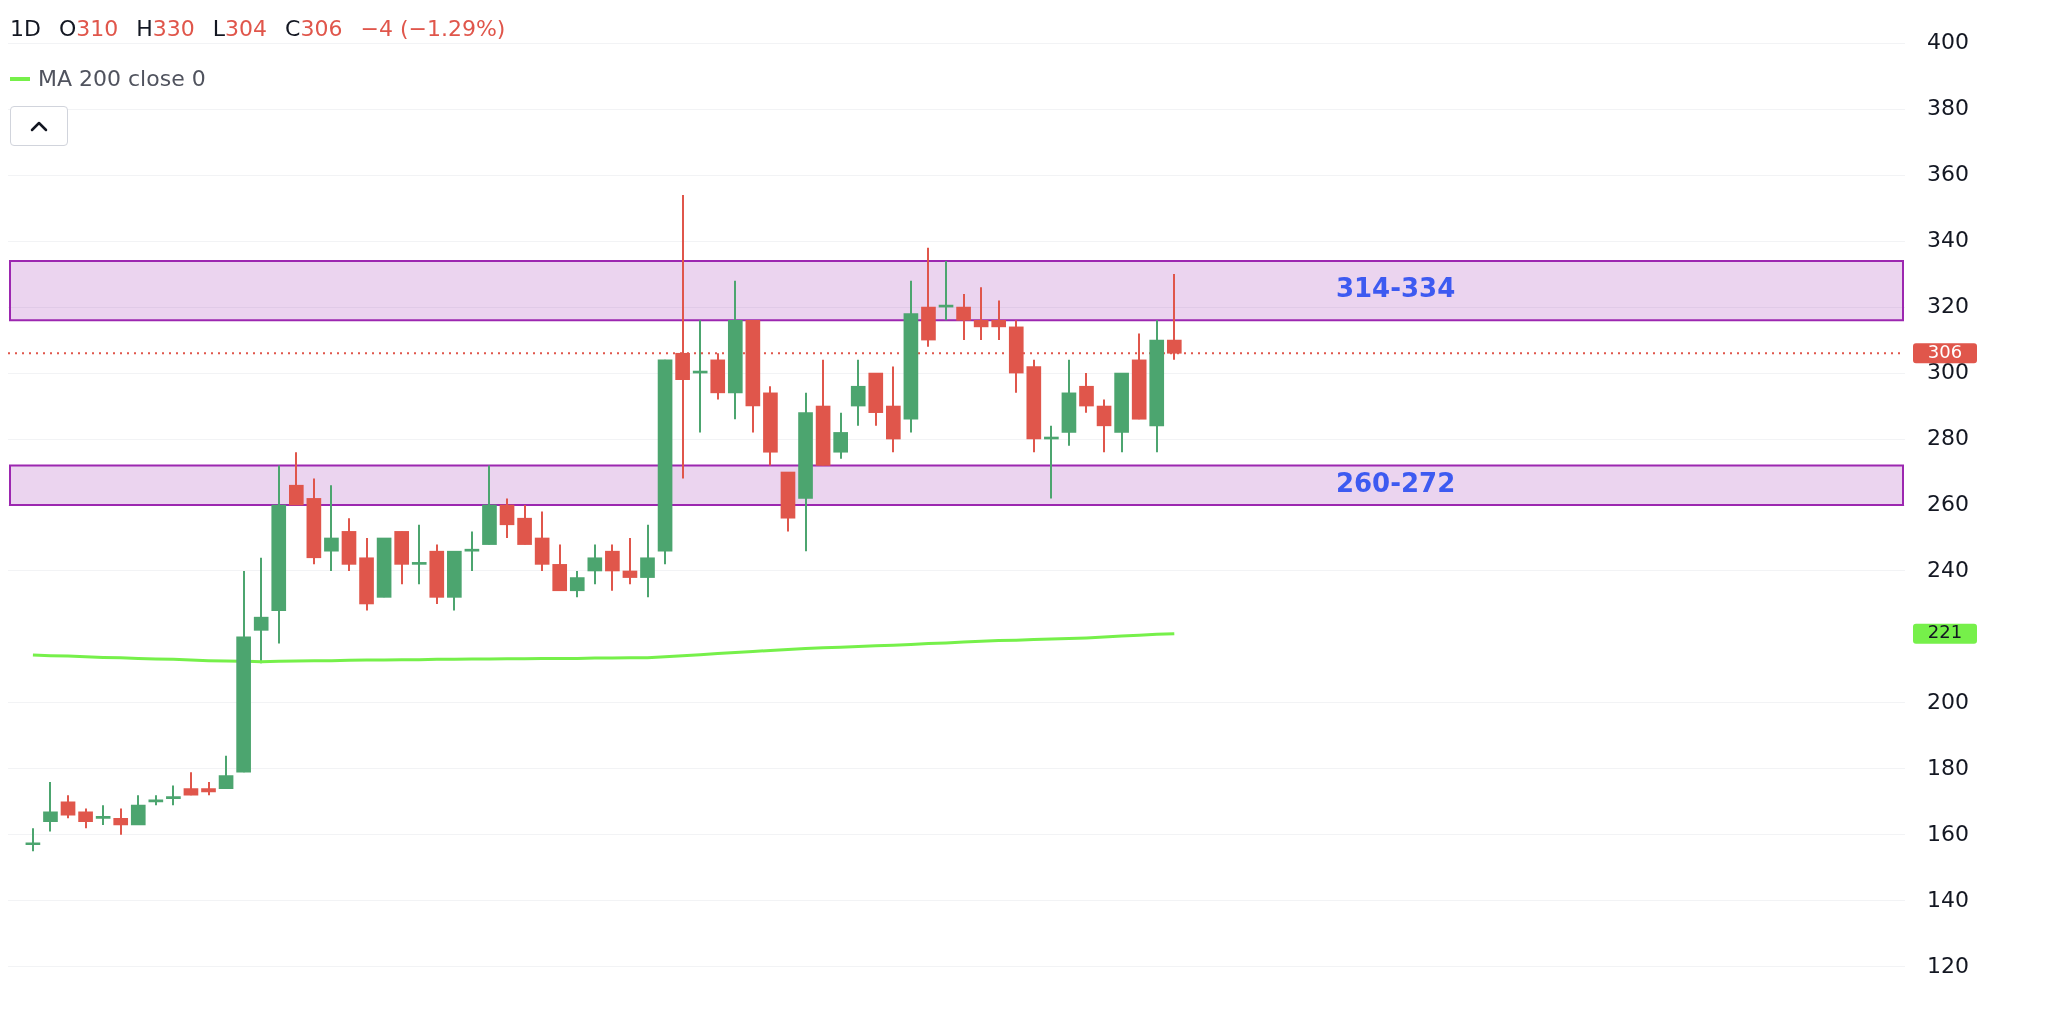  I want to click on y-tick-label: 140, so click(1948, 899).